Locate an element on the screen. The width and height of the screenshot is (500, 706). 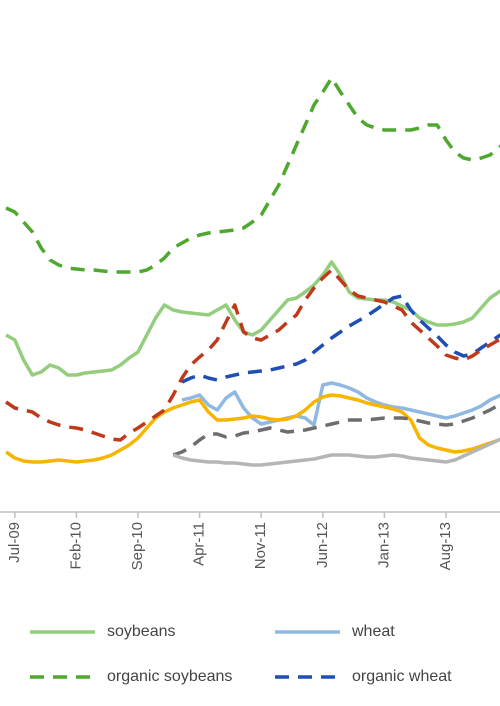
x-tick-label: Jan-13 is located at coordinates (383, 545).